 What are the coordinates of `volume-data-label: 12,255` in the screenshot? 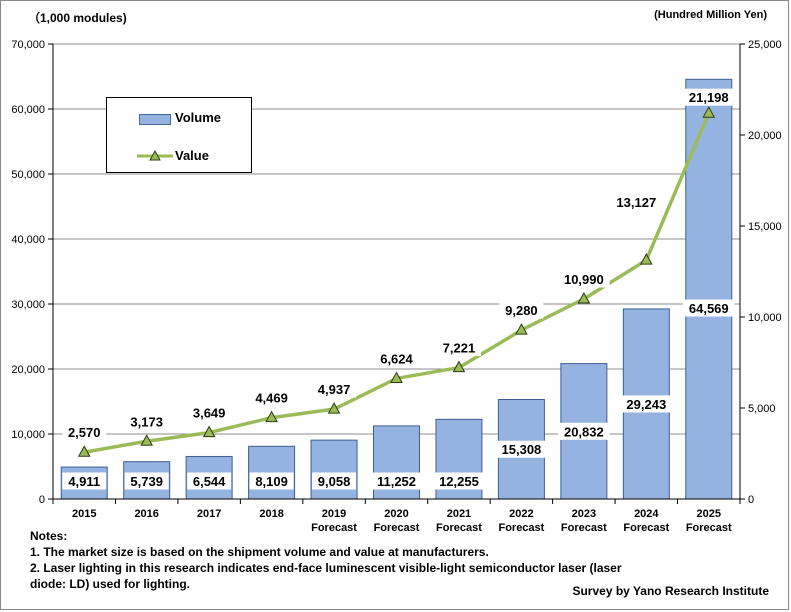 It's located at (459, 481).